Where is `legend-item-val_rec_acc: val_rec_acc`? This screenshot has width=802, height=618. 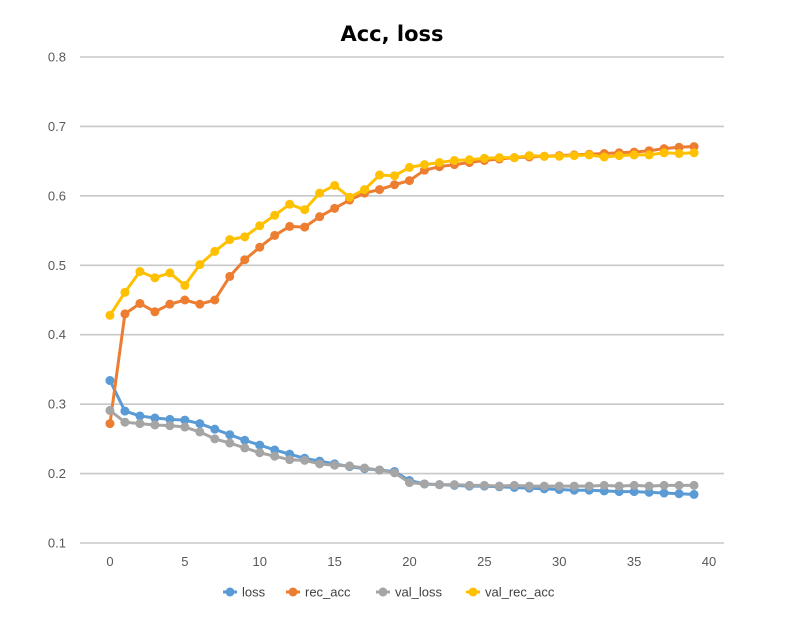 legend-item-val_rec_acc: val_rec_acc is located at coordinates (510, 592).